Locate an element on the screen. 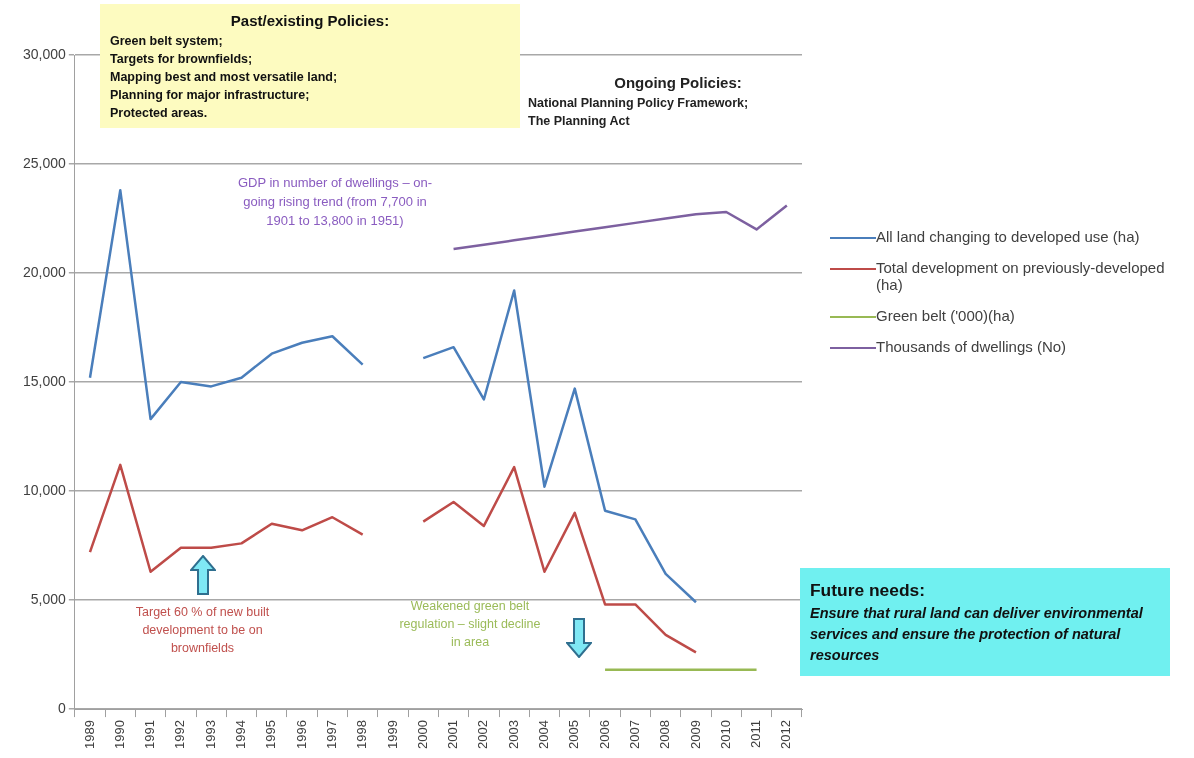 The width and height of the screenshot is (1194, 758). legend-label: All land changing to developed use (ha) is located at coordinates (1008, 236).